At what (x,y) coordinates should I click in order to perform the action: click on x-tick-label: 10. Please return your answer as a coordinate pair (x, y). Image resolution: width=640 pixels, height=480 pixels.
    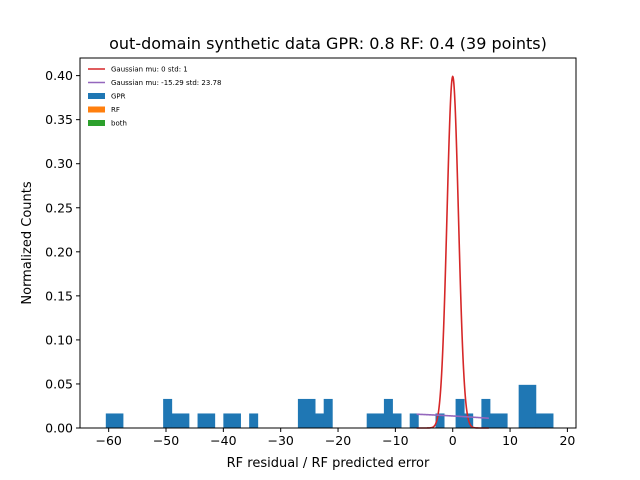
    Looking at the image, I should click on (510, 440).